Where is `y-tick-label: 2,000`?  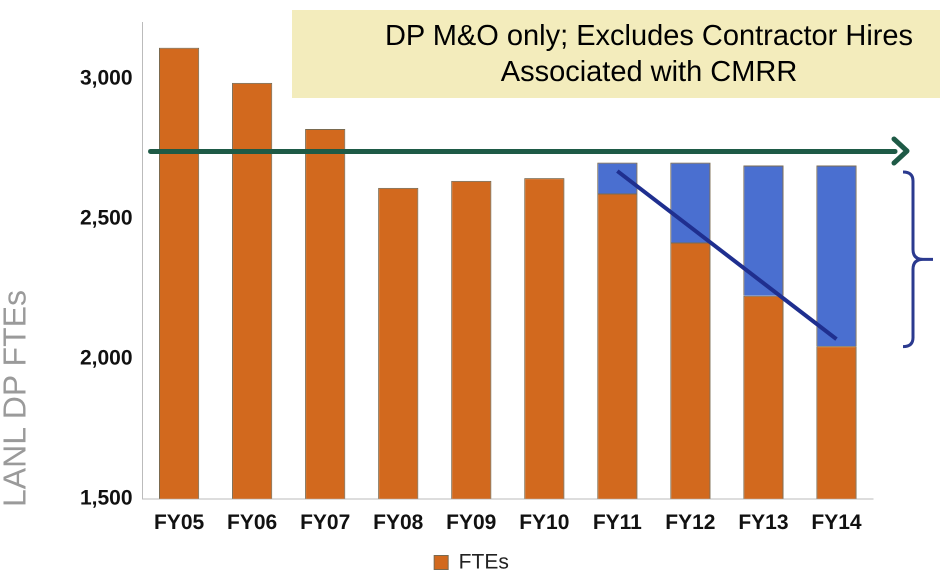 y-tick-label: 2,000 is located at coordinates (106, 358).